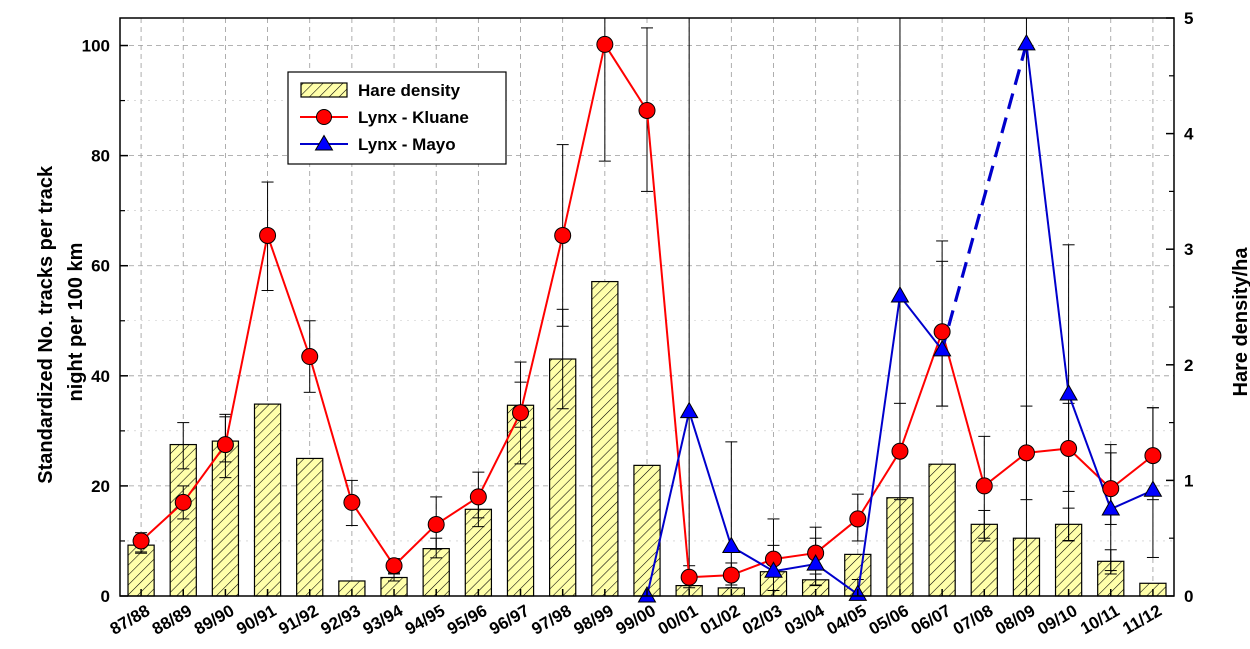 This screenshot has width=1250, height=649. I want to click on y-axis-left-title-line-2: night per 100 km, so click(76, 322).